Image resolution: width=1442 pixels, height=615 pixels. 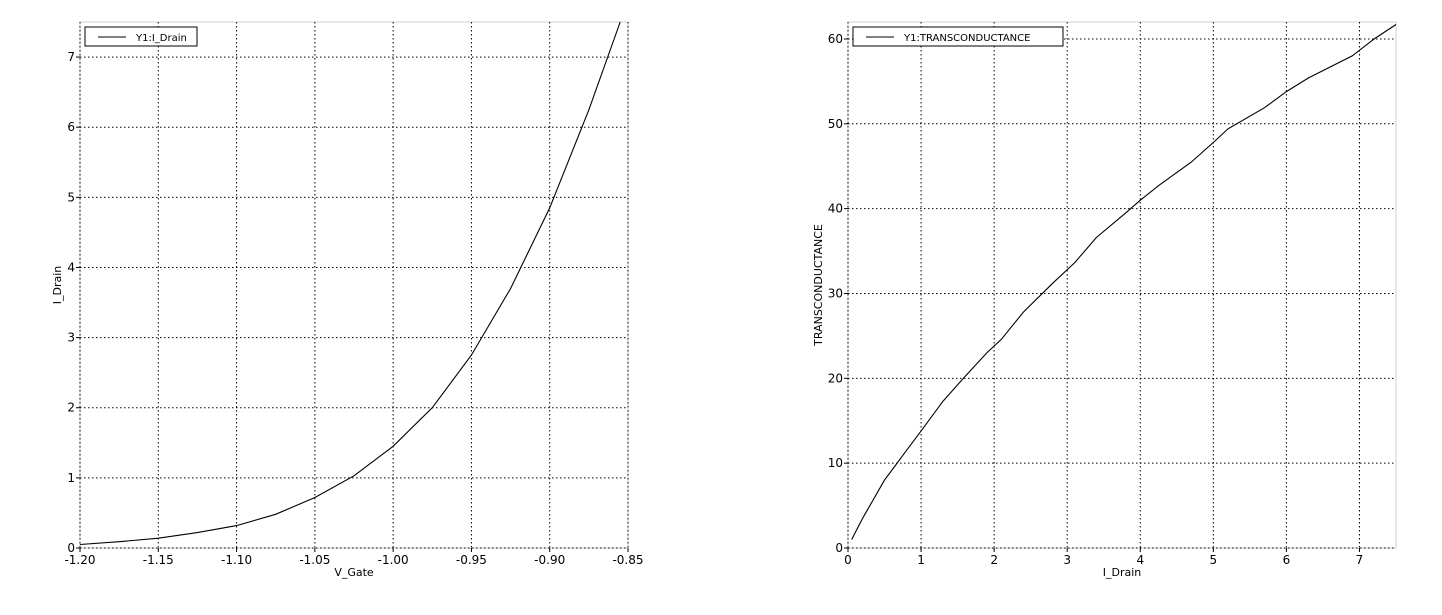 I want to click on x-tick-label: -1.05, so click(x=314, y=560).